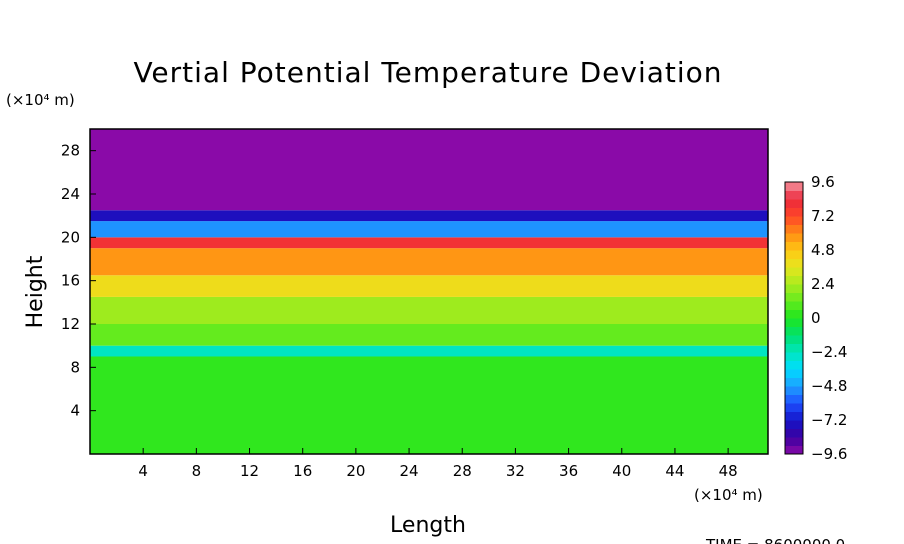 This screenshot has height=544, width=904. What do you see at coordinates (197, 471) in the screenshot?
I see `x-tick-label: 8` at bounding box center [197, 471].